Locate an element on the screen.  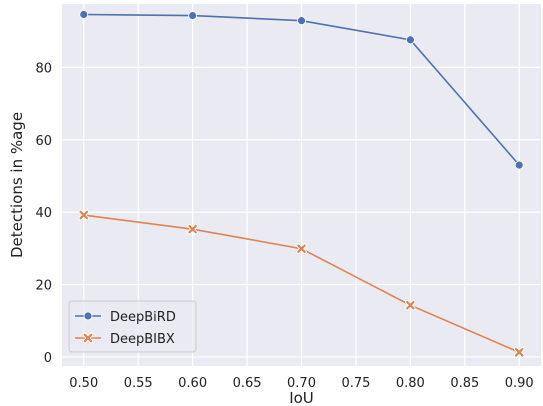
legend-marker-deepbibx is located at coordinates (88, 338).